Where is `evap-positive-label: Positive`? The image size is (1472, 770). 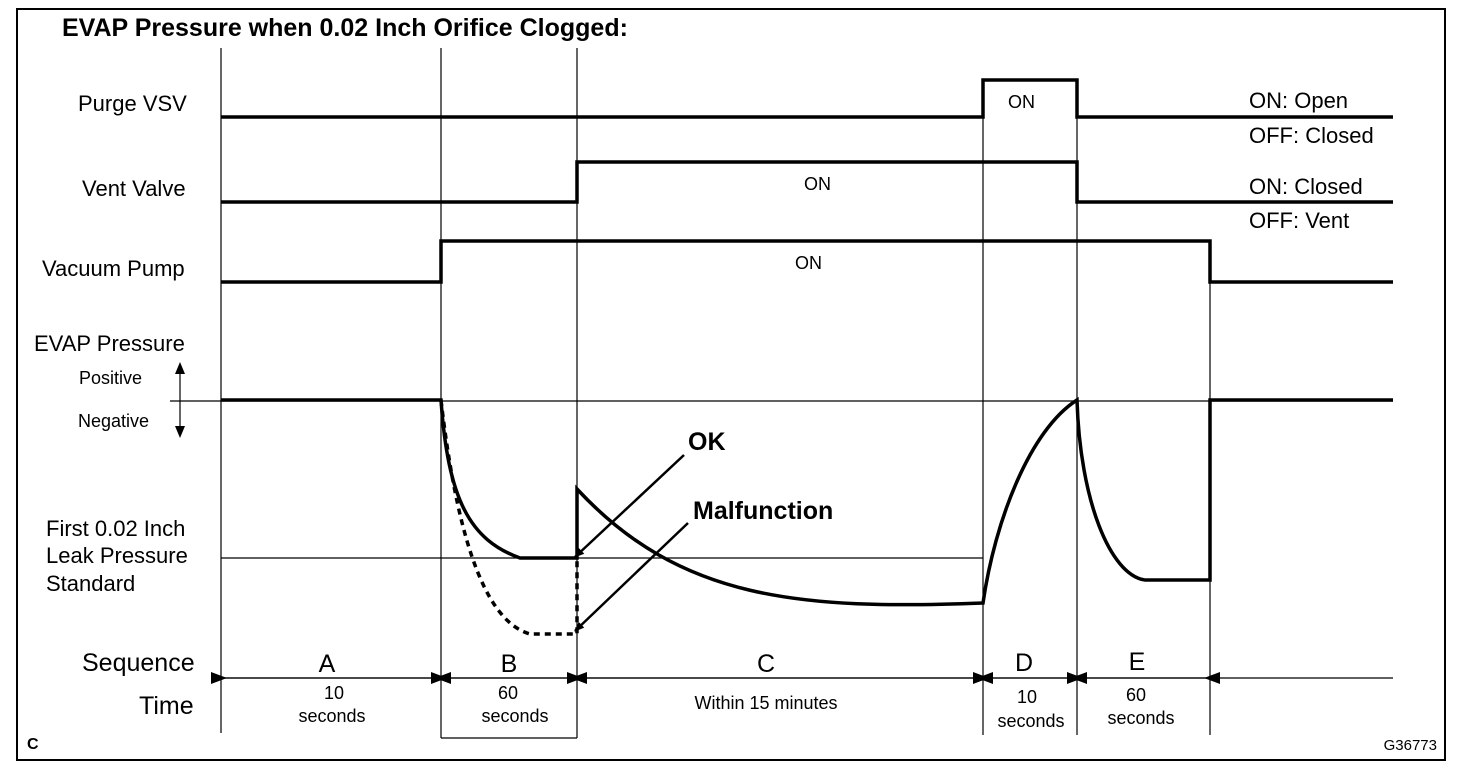 evap-positive-label: Positive is located at coordinates (110, 378).